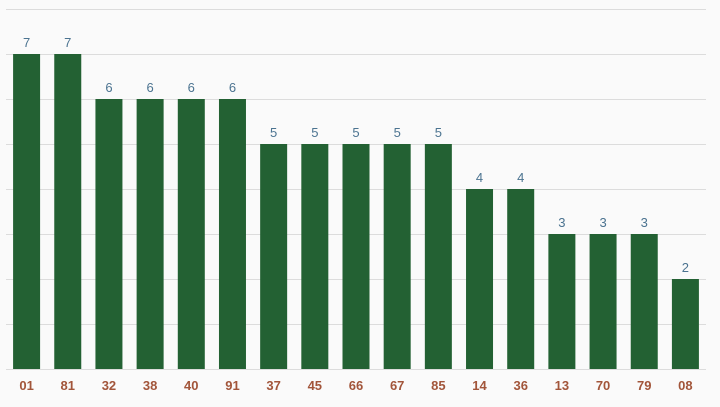 This screenshot has width=720, height=407. I want to click on value-label-40: 6, so click(191, 87).